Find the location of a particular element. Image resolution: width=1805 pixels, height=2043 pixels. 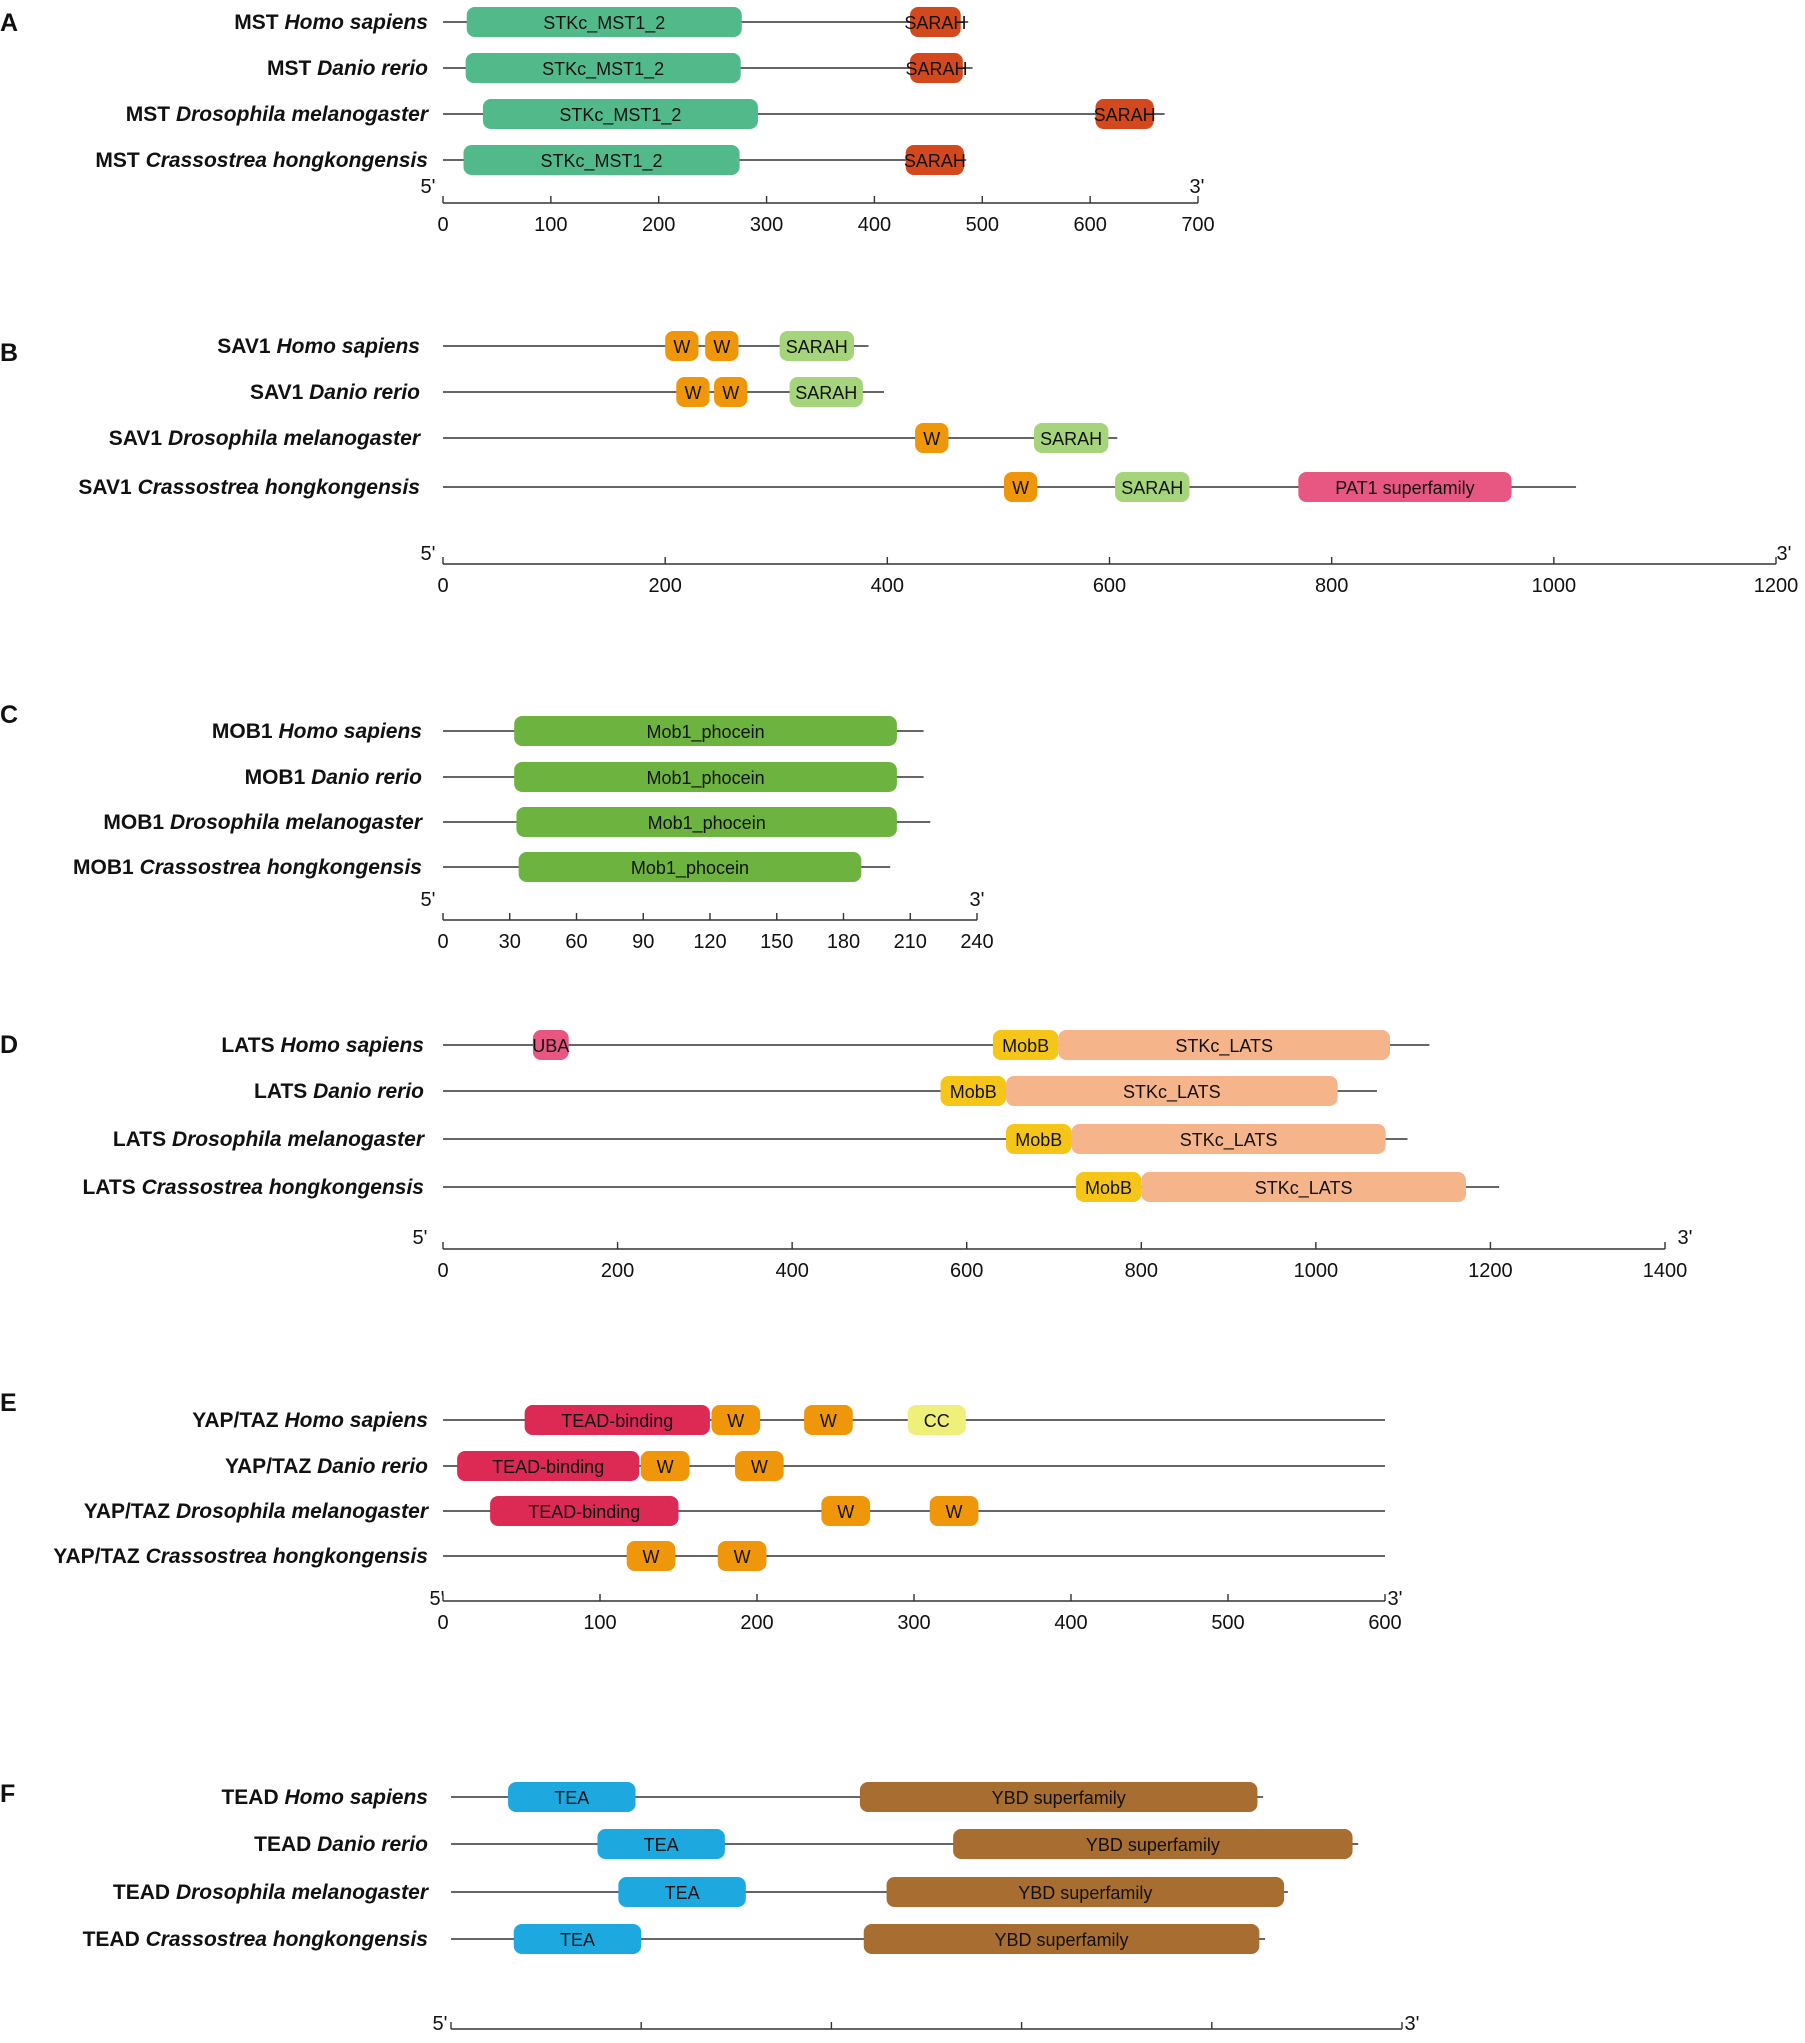

protein-label: MST Danio rerio is located at coordinates (347, 68).